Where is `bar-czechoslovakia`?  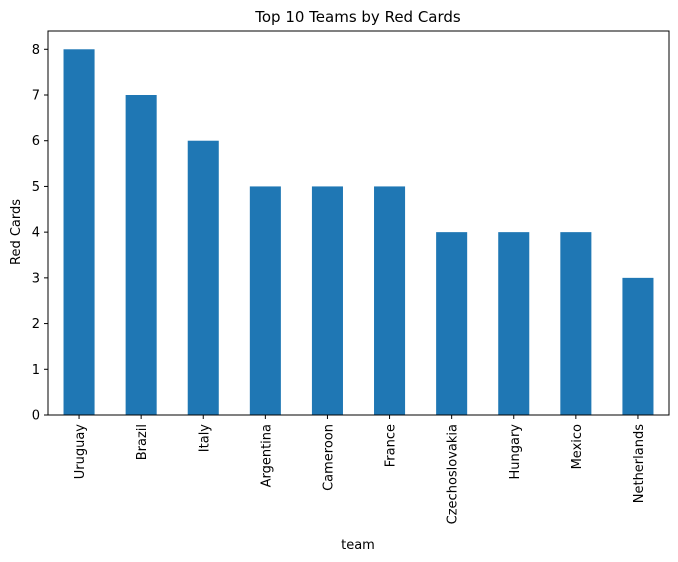
bar-czechoslovakia is located at coordinates (452, 323).